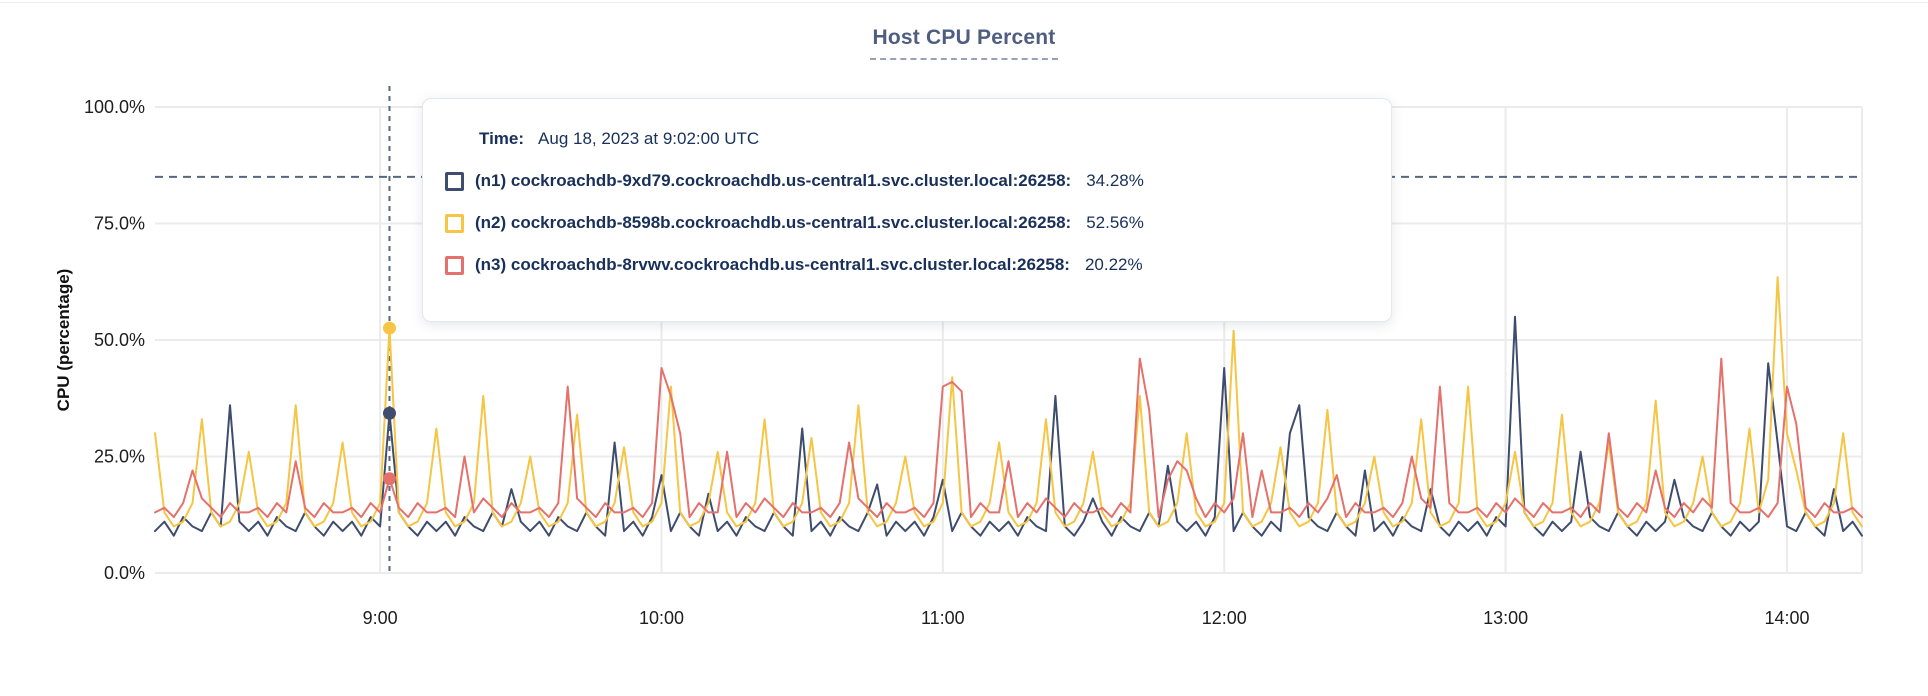 This screenshot has width=1928, height=696. What do you see at coordinates (649, 138) in the screenshot?
I see `tooltip-time-value: Aug 18, 2023 at 9:02:00 UTC` at bounding box center [649, 138].